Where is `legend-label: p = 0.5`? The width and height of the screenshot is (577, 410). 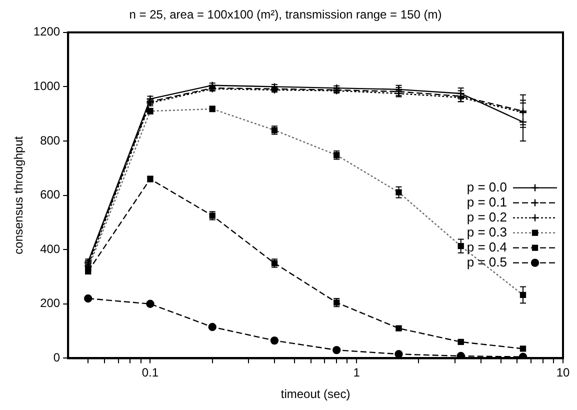 legend-label: p = 0.5 is located at coordinates (486, 262).